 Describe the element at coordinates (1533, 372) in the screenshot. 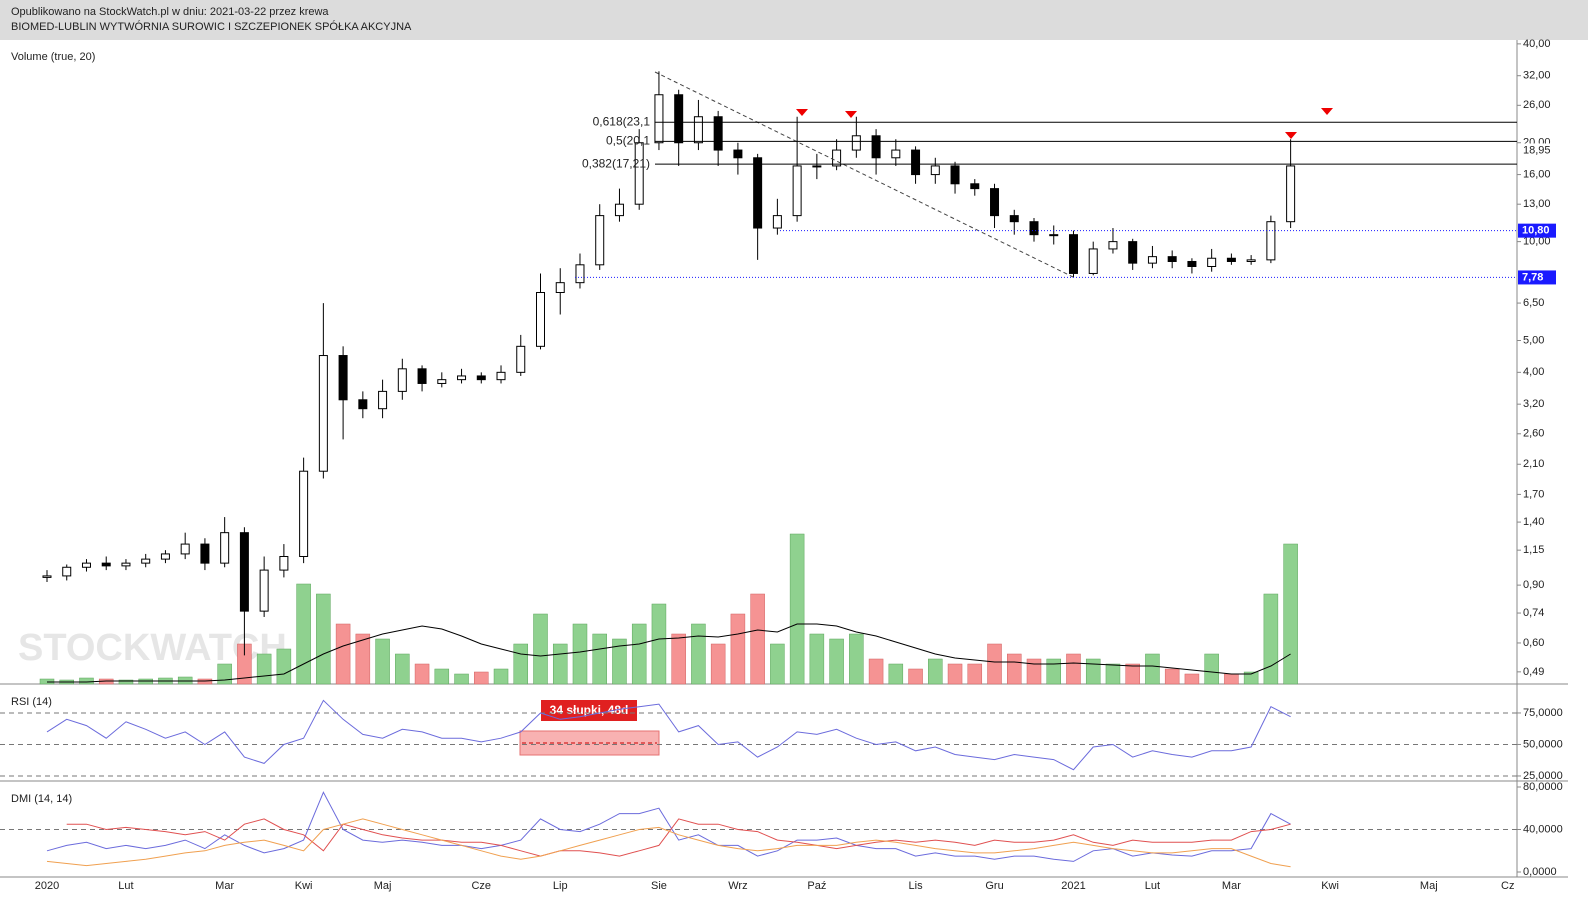

I see `y-tick-label: 4,00` at that location.